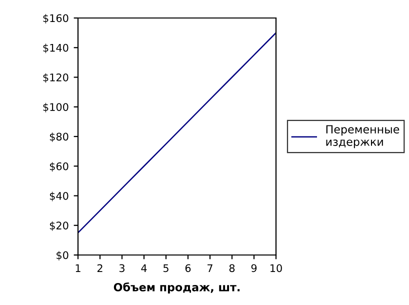 The height and width of the screenshot is (305, 409). I want to click on y-tick-label: $0, so click(62, 255).